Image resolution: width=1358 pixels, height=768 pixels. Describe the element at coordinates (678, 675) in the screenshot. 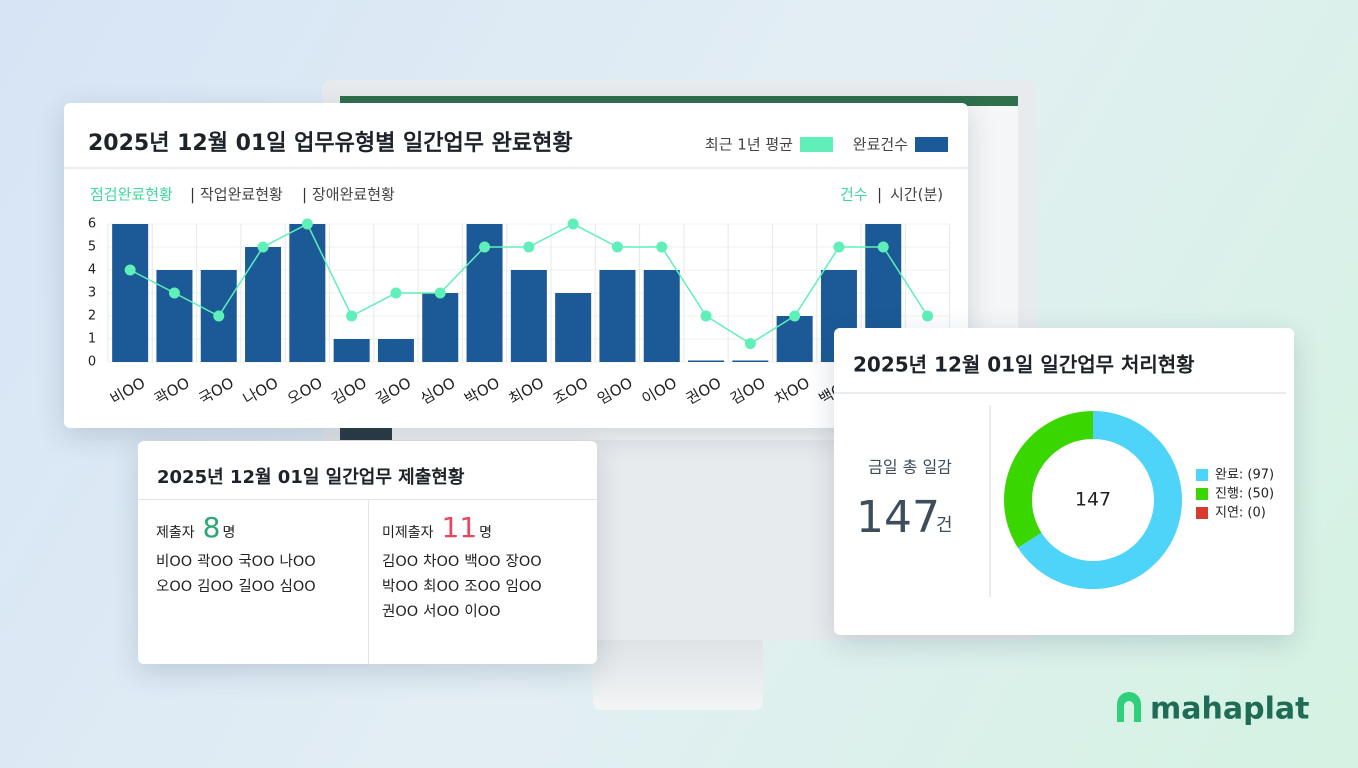

I see `monitor-stand` at that location.